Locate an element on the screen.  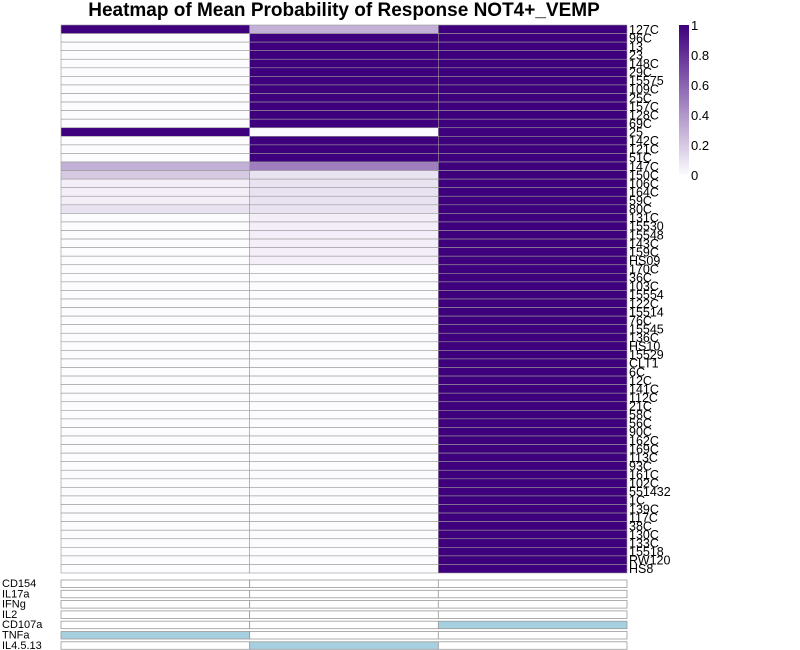
row-label: 96C is located at coordinates (640, 38).